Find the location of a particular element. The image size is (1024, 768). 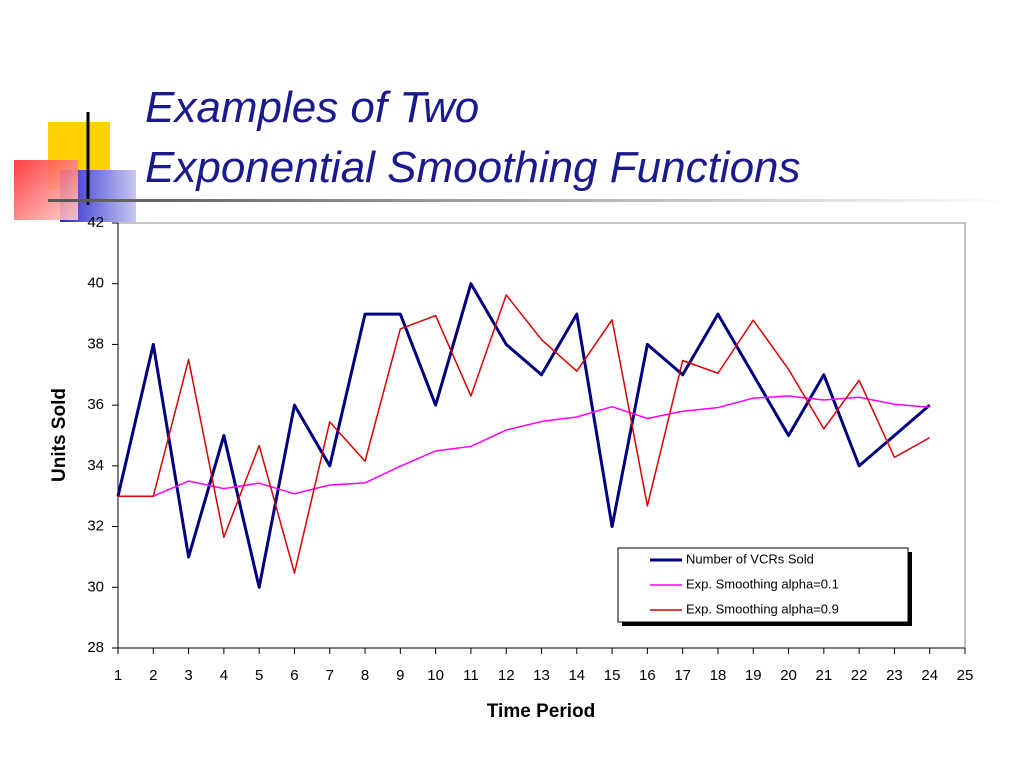

x-tick-label: 6 is located at coordinates (294, 675).